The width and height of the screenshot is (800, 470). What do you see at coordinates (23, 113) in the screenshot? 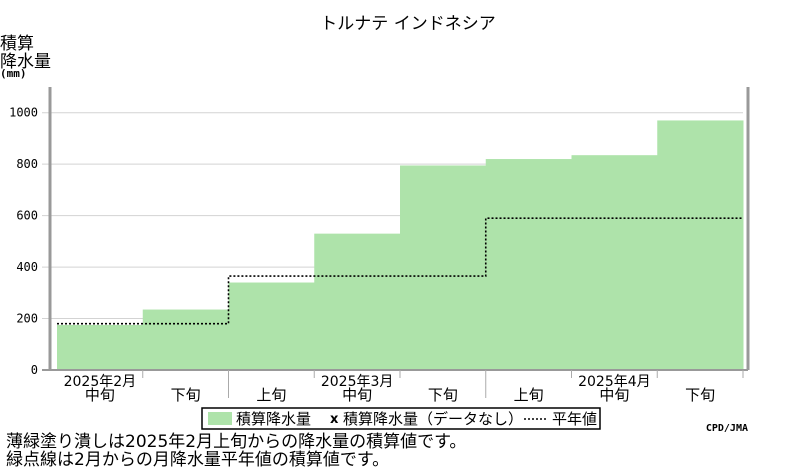
I see `y-tick-label: 1000` at bounding box center [23, 113].